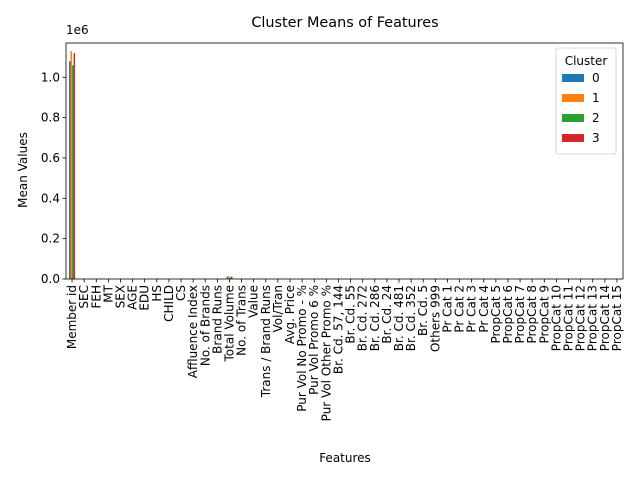  What do you see at coordinates (50, 198) in the screenshot?
I see `y-tick-label: 0.4` at bounding box center [50, 198].